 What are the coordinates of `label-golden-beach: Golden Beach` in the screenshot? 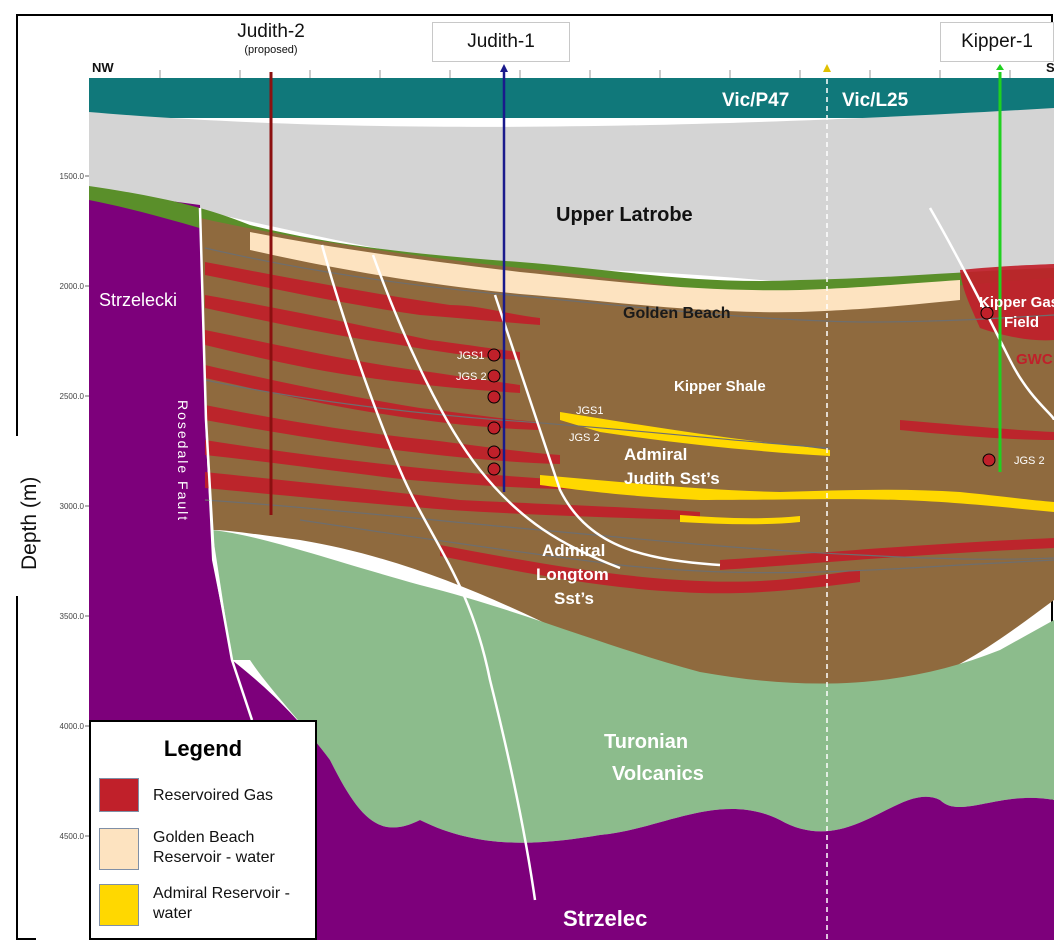 It's located at (677, 313).